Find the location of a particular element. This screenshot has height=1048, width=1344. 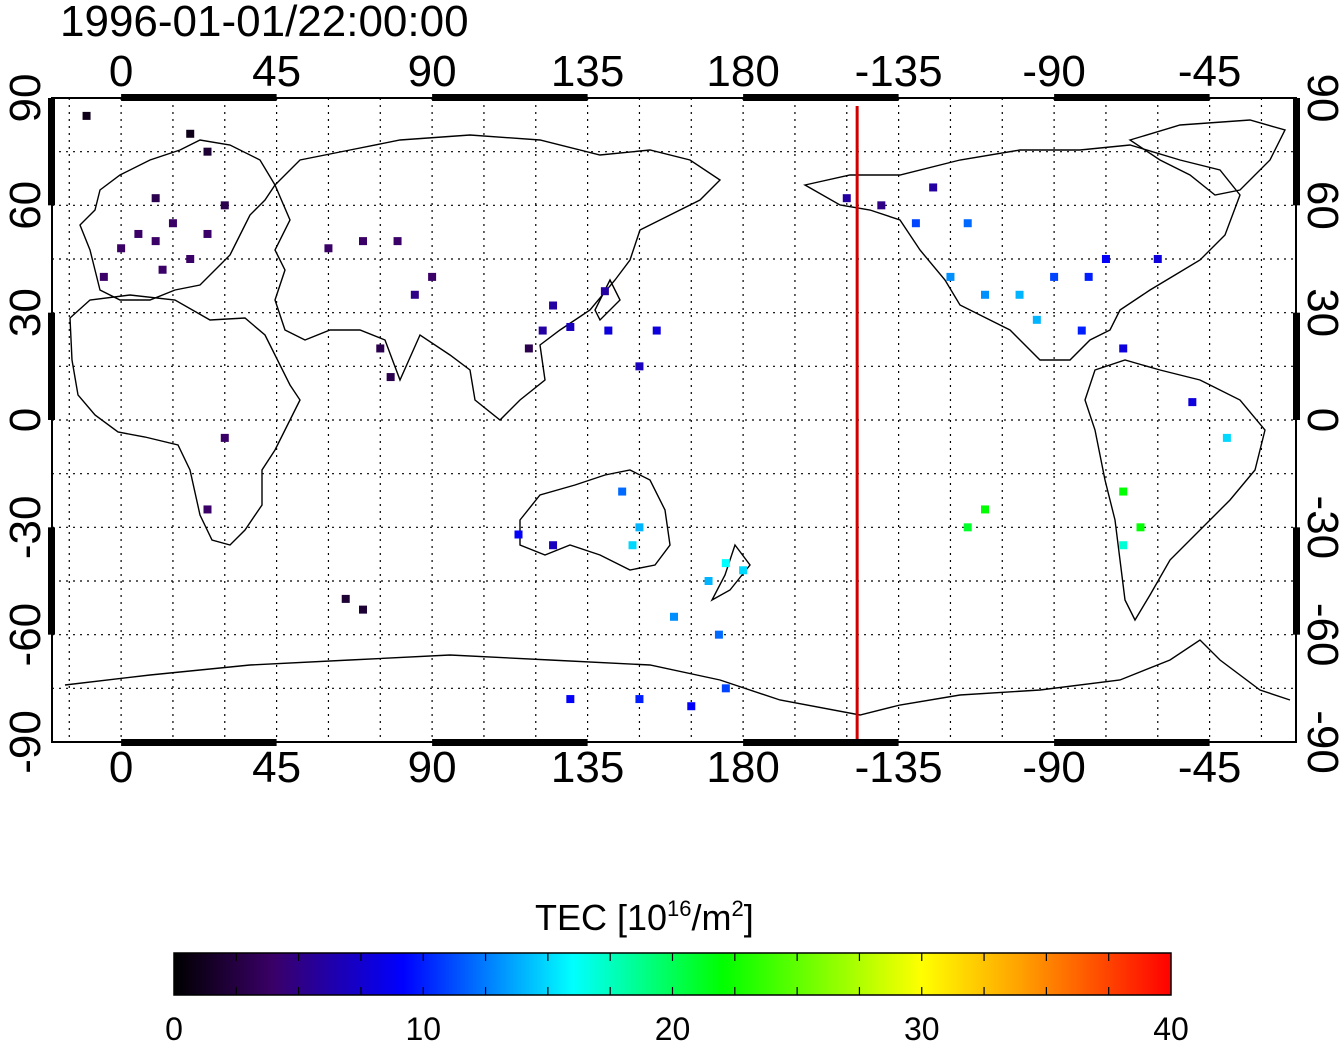

lon-tick-label-top: -45 is located at coordinates (1210, 71).